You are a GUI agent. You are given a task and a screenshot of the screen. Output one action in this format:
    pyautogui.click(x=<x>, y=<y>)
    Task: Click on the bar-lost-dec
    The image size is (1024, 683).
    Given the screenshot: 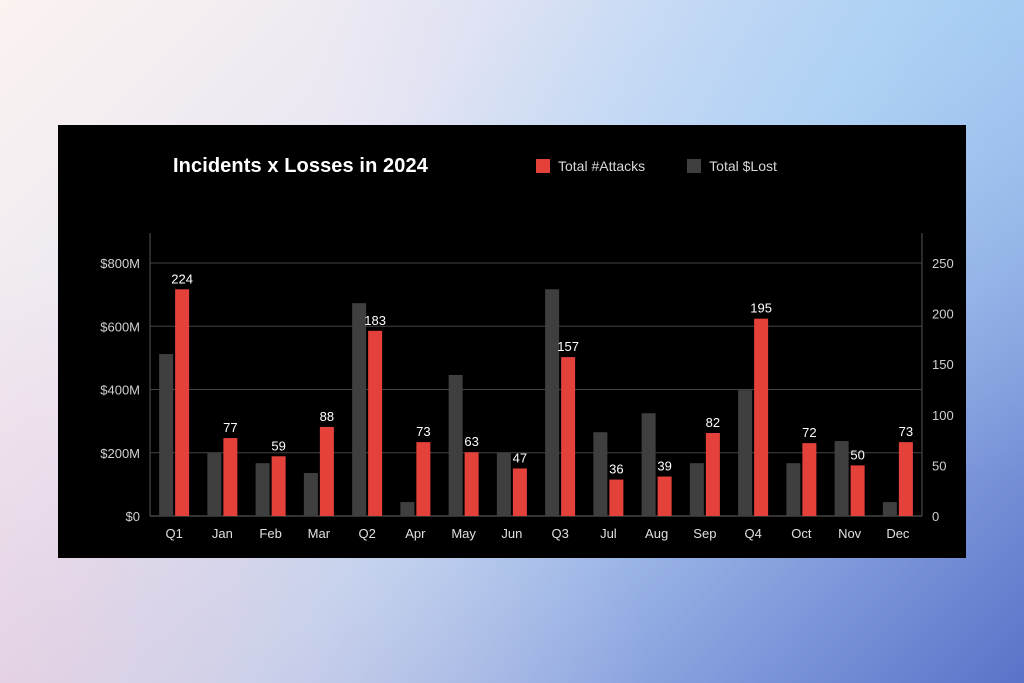 What is the action you would take?
    pyautogui.click(x=889, y=509)
    